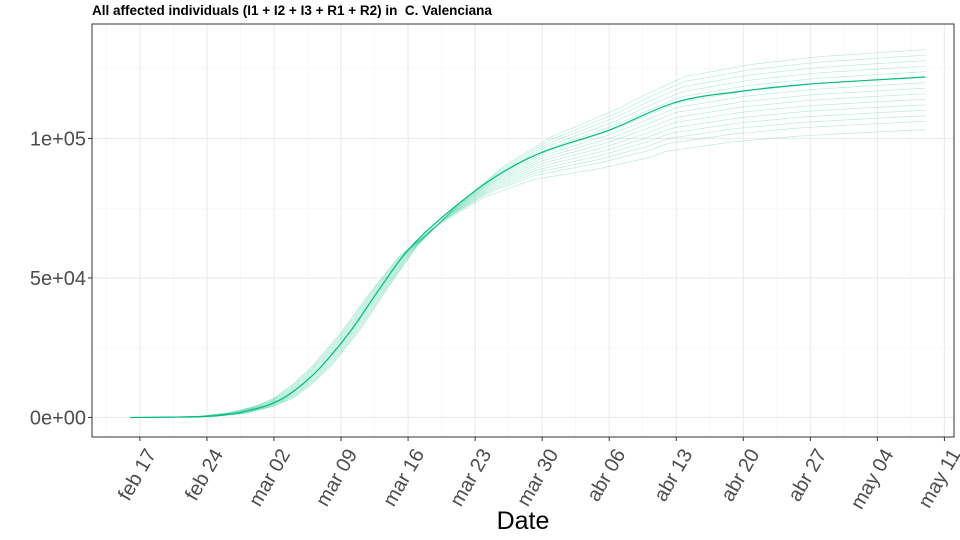 This screenshot has height=540, width=960. Describe the element at coordinates (538, 477) in the screenshot. I see `x-tick-label: mar 30` at that location.